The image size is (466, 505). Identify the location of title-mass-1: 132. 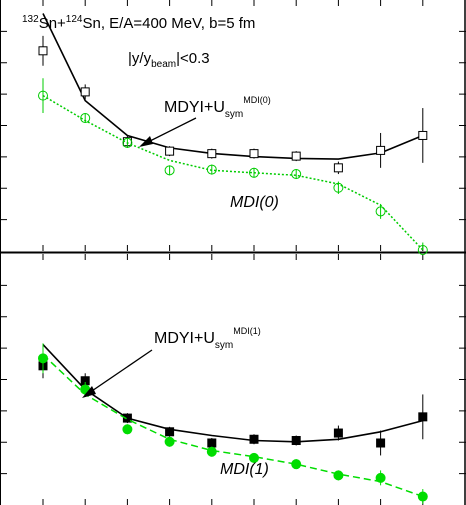
(30, 19).